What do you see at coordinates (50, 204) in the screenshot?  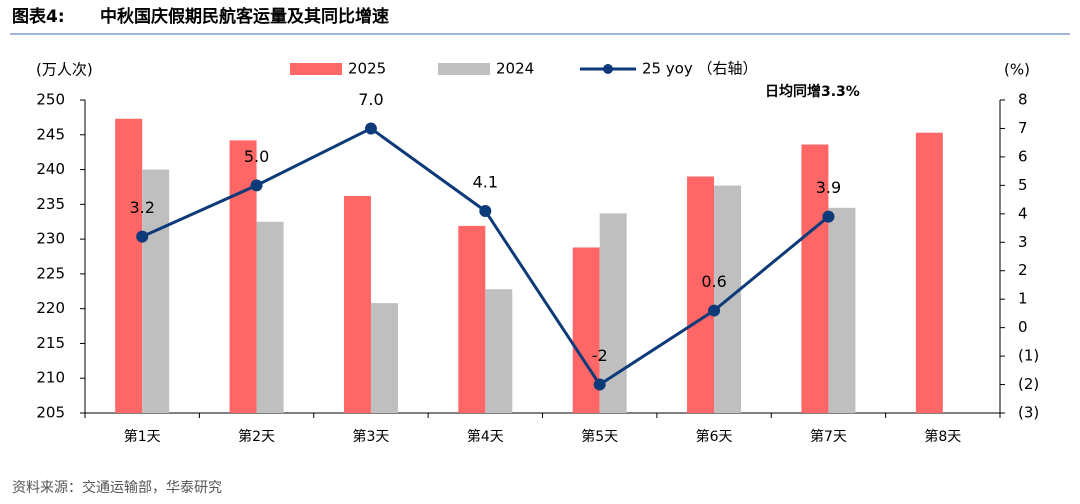 I see `y-tick-label: 235` at bounding box center [50, 204].